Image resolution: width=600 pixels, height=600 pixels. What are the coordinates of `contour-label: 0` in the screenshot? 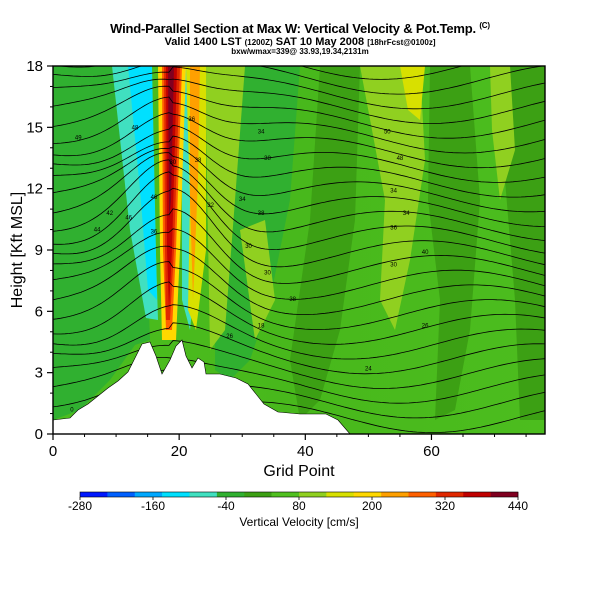 It's located at (72, 410).